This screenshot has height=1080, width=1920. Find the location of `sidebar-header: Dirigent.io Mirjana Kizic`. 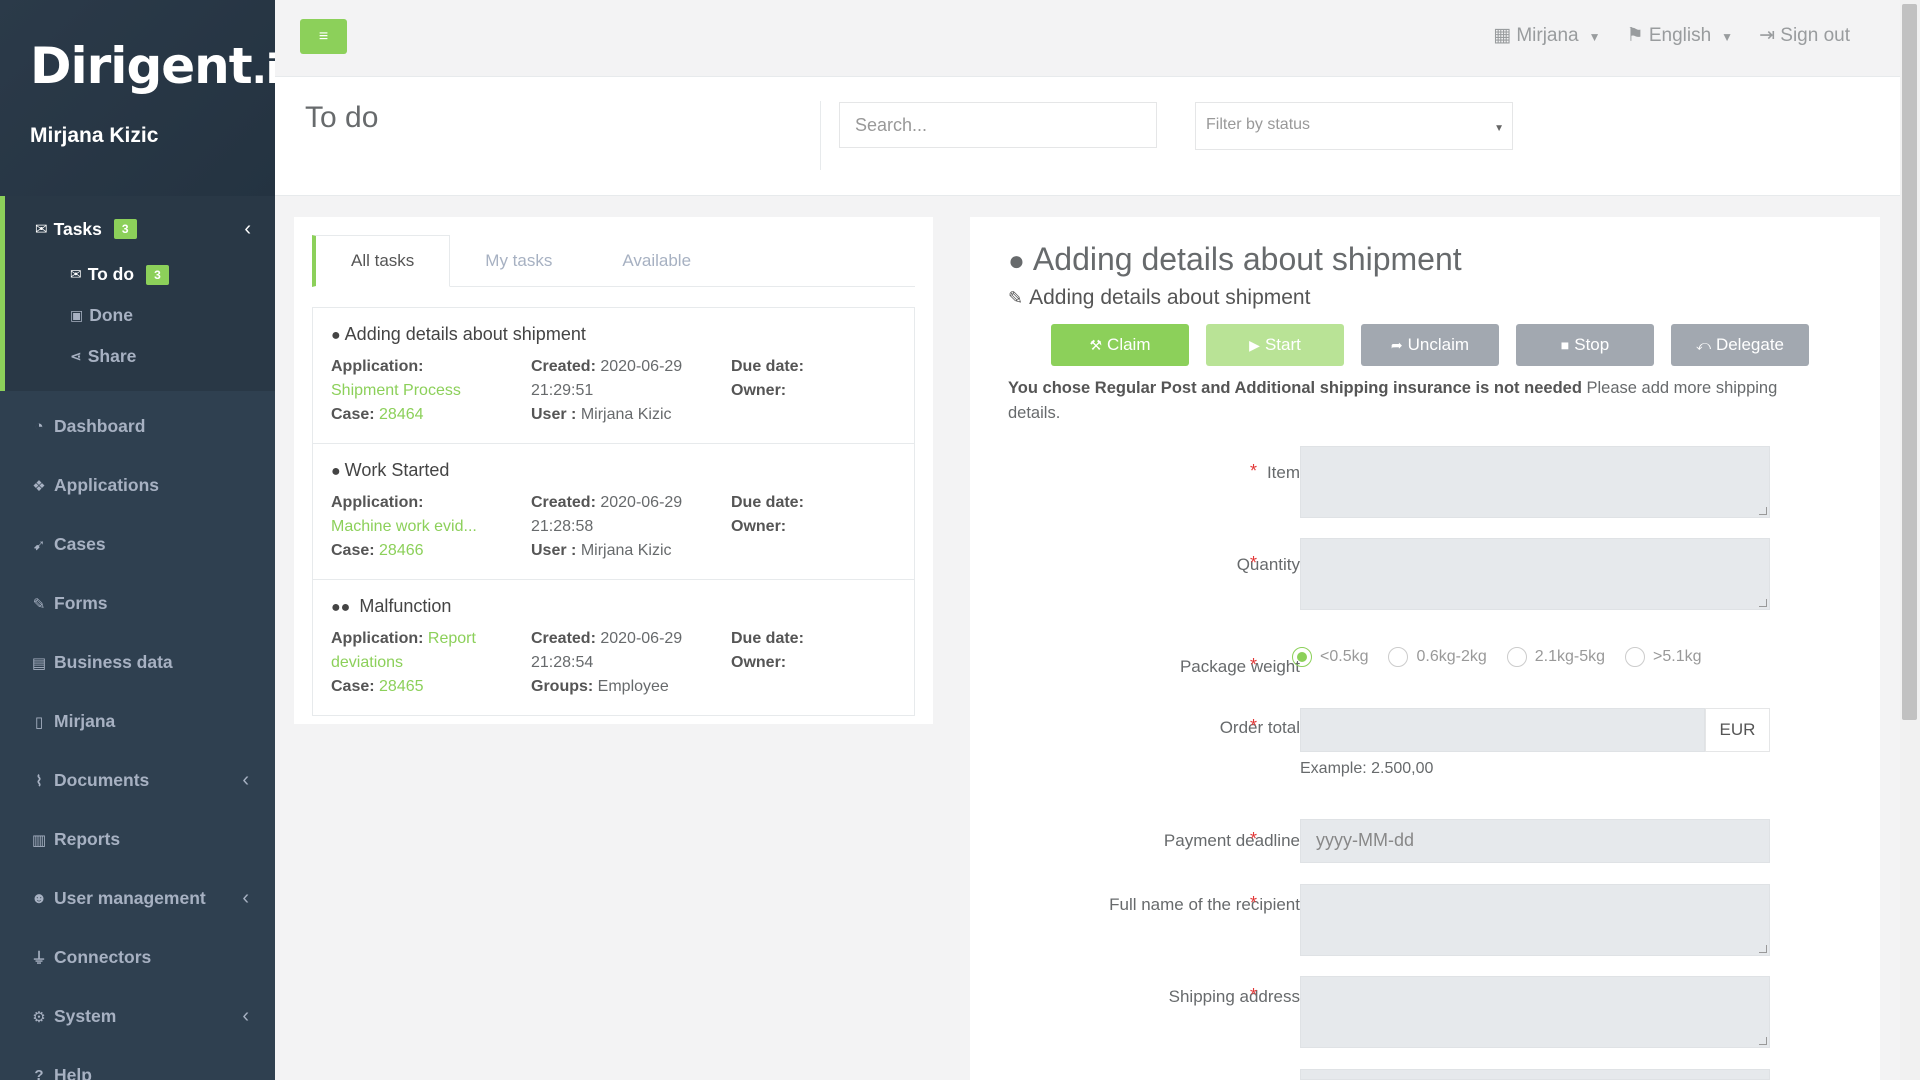

sidebar-header: Dirigent.io Mirjana Kizic is located at coordinates (137, 98).